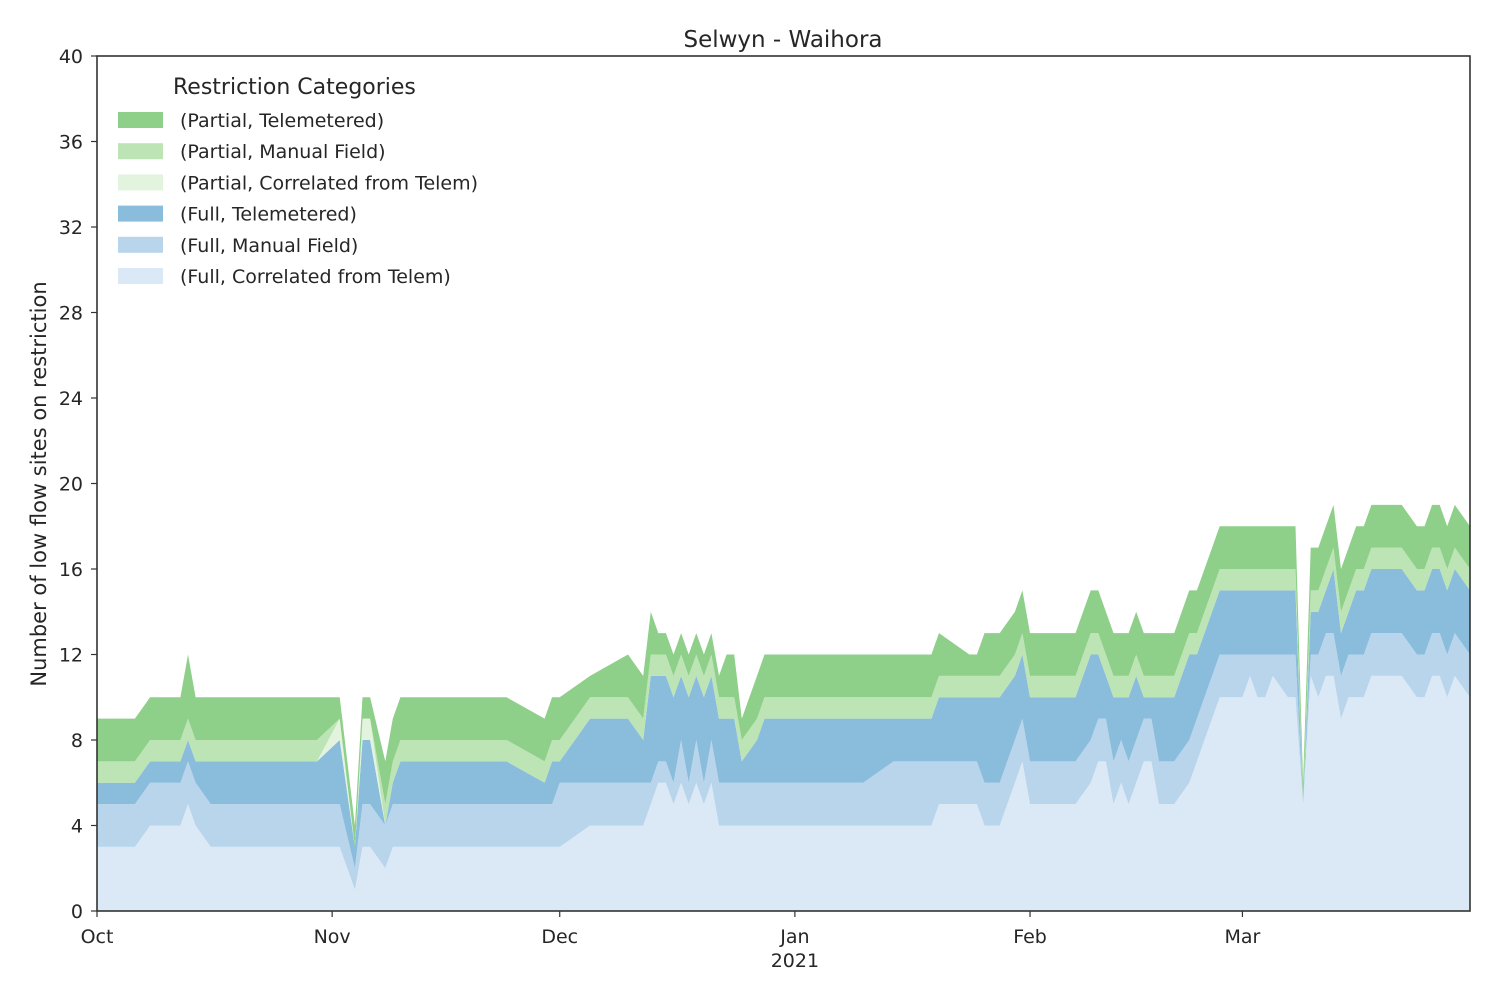 The image size is (1500, 1000). I want to click on chart-title: Selwyn - Waihora, so click(782, 40).